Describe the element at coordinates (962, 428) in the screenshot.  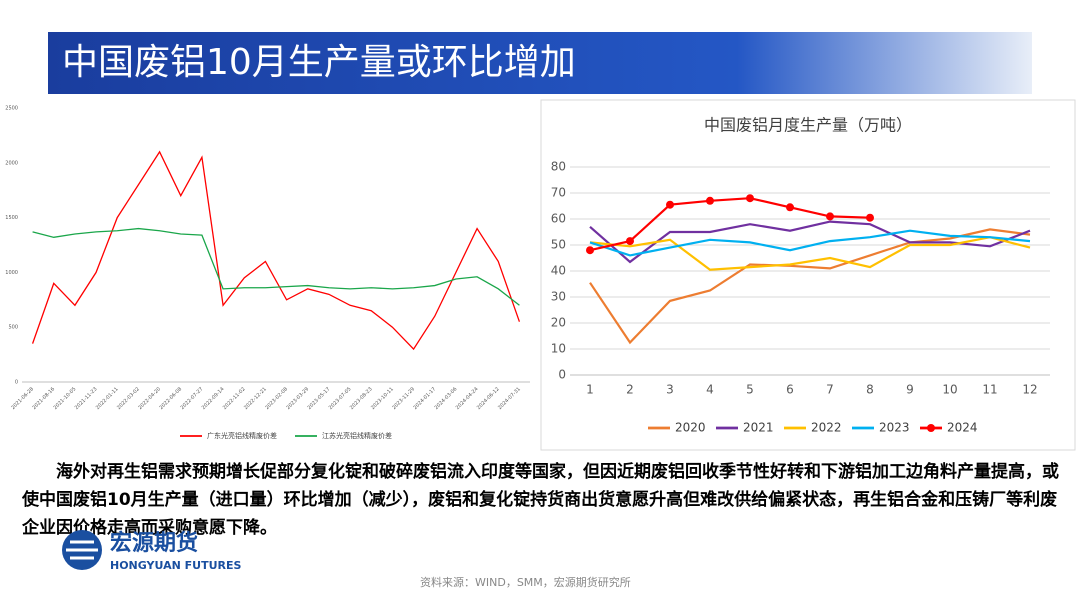
I see `legend-label: 2024` at that location.